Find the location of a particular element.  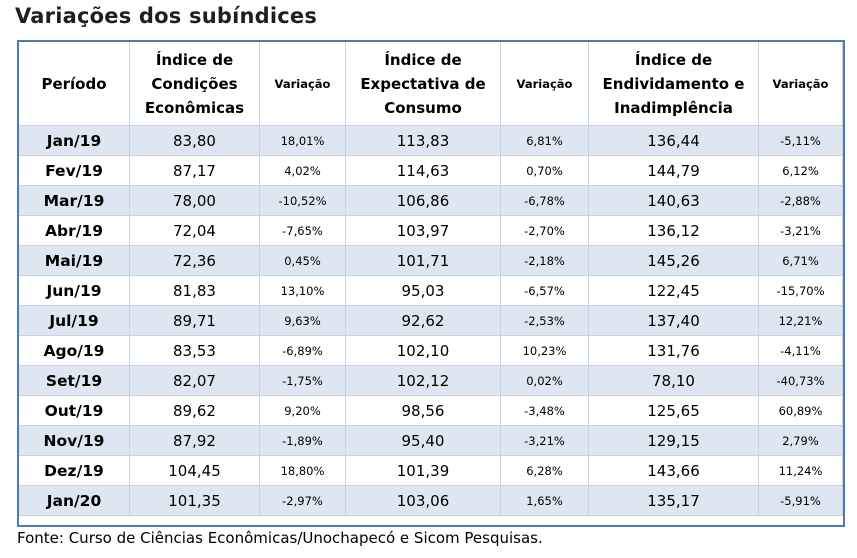

cell-period: Jun/19 is located at coordinates (74, 290).